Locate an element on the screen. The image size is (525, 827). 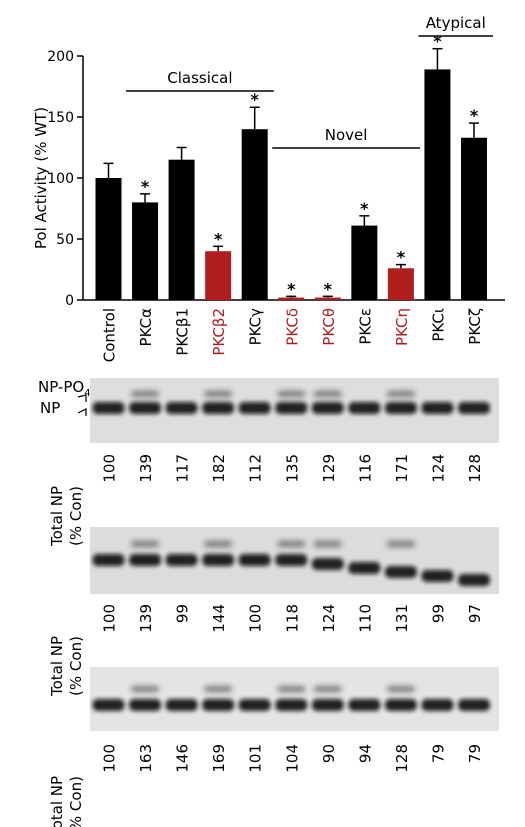
total-np-value: 169 is located at coordinates (219, 758).